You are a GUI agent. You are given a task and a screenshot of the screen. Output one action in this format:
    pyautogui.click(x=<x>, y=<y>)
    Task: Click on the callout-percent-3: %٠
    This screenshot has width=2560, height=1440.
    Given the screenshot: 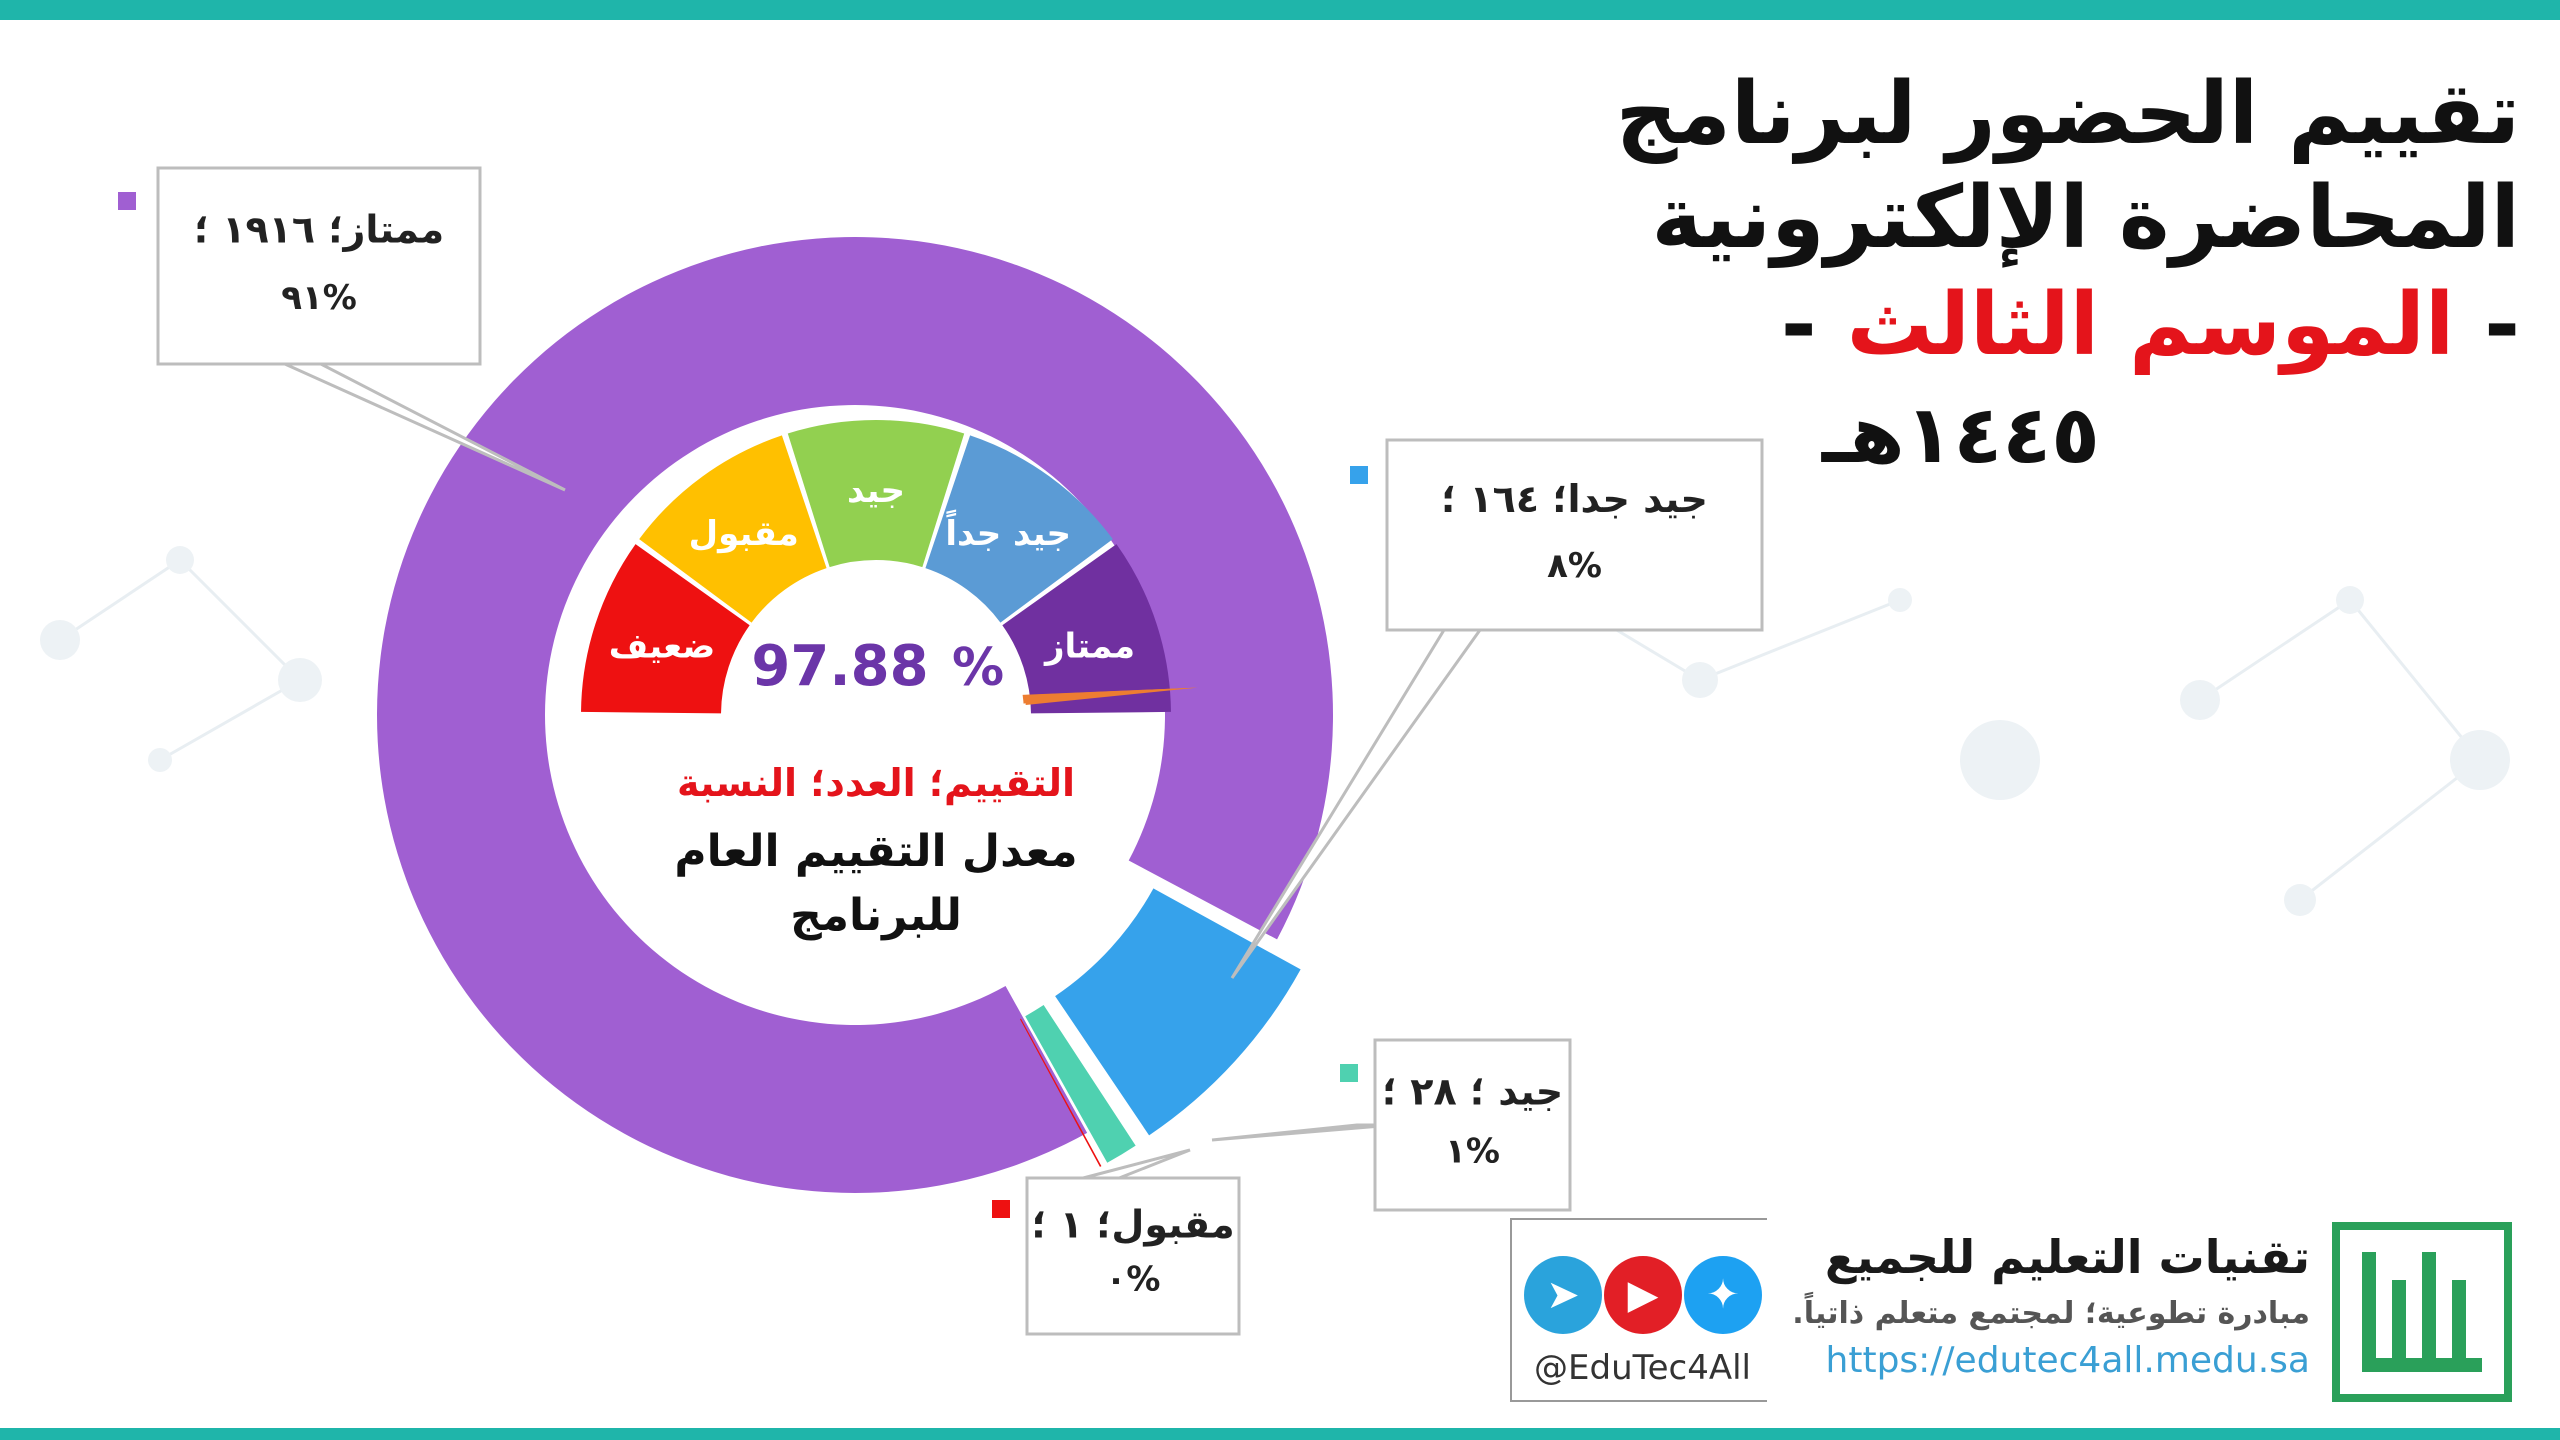 What is the action you would take?
    pyautogui.click(x=1133, y=1279)
    